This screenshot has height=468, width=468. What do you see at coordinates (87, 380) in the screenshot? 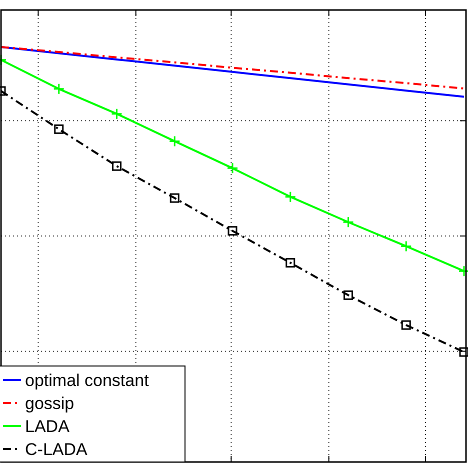
I see `legend-label: optimal constant` at bounding box center [87, 380].